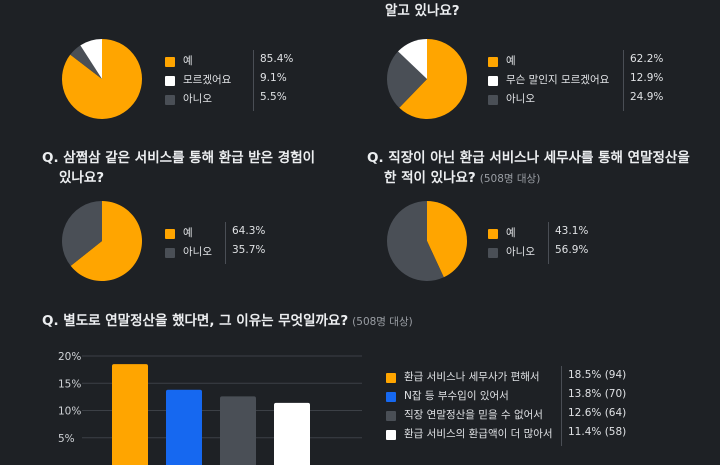 The image size is (720, 465). What do you see at coordinates (217, 252) in the screenshot?
I see `legend-item-q3-1: 아니오 35.7%` at bounding box center [217, 252].